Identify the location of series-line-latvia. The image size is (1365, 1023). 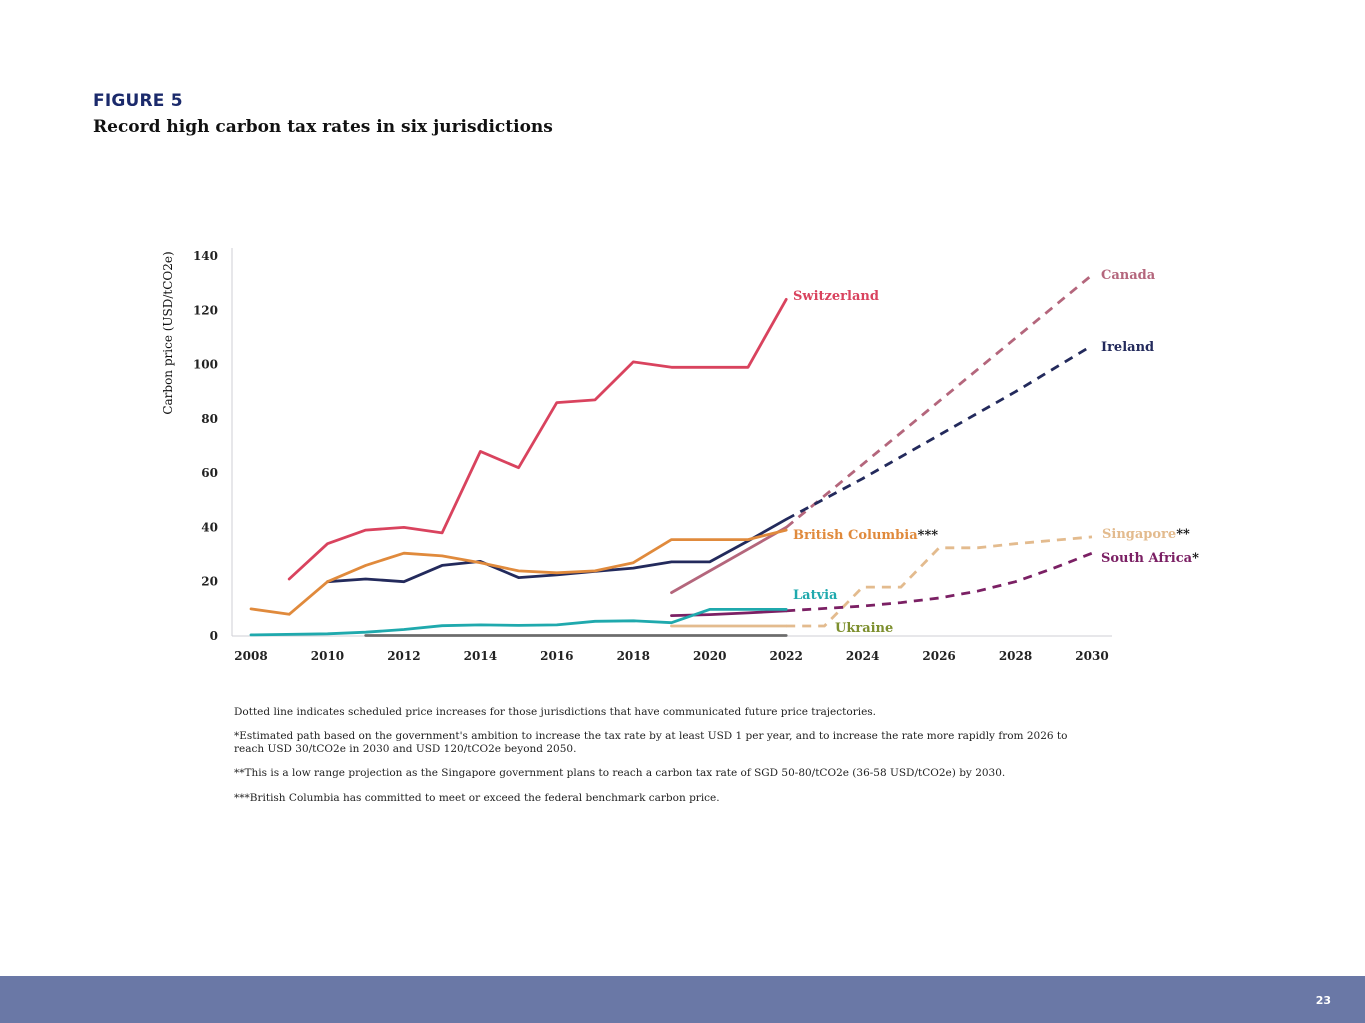
(518, 622).